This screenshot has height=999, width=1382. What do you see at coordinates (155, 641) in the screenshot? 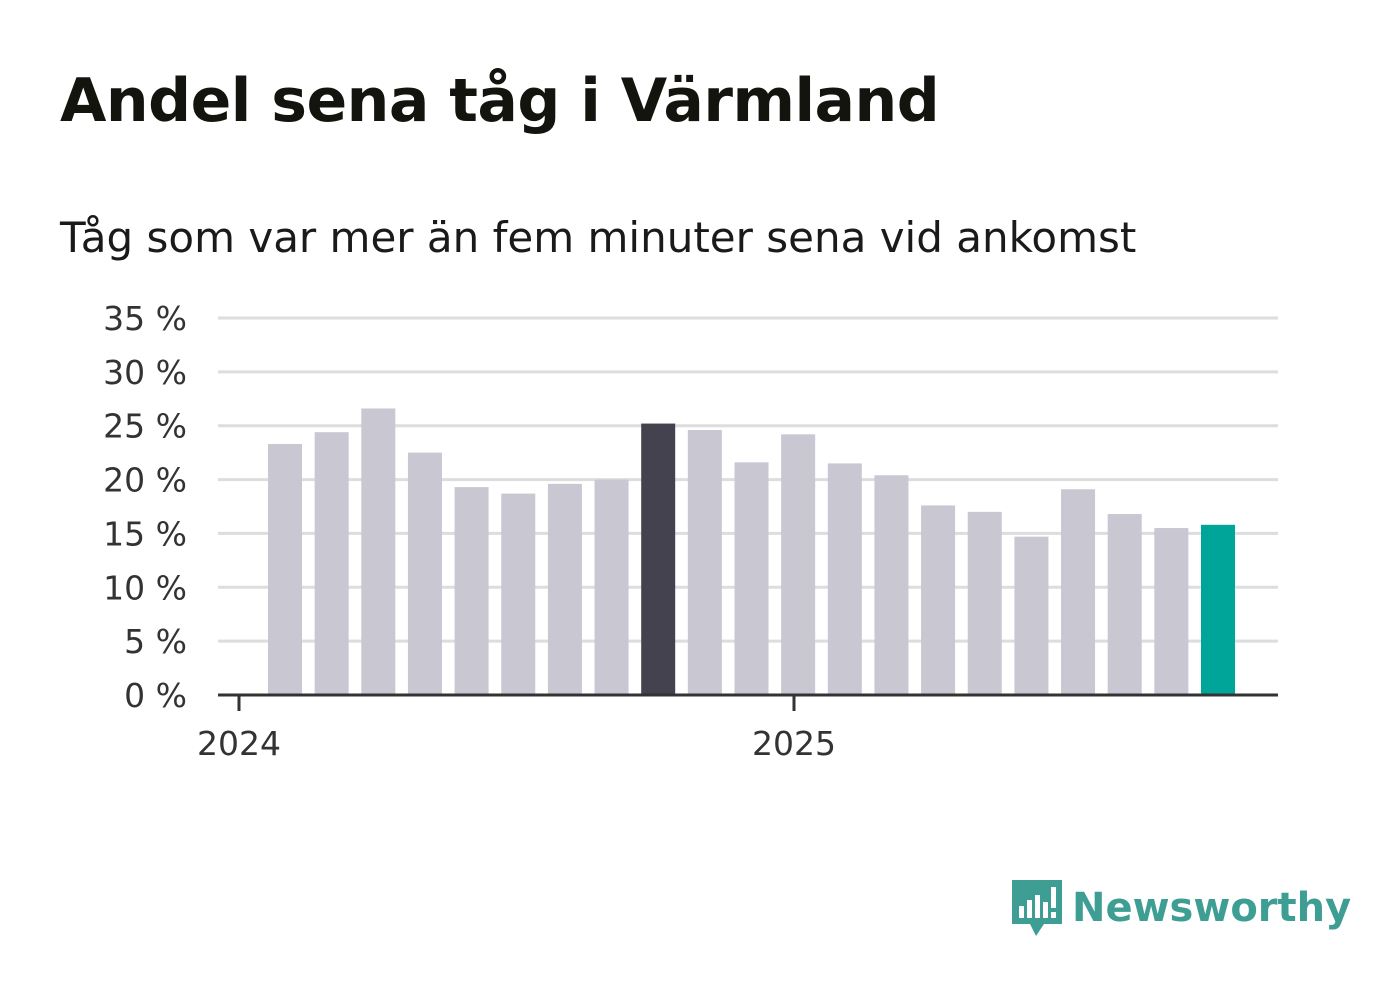
I see `y-tick-label: 5 %` at bounding box center [155, 641].